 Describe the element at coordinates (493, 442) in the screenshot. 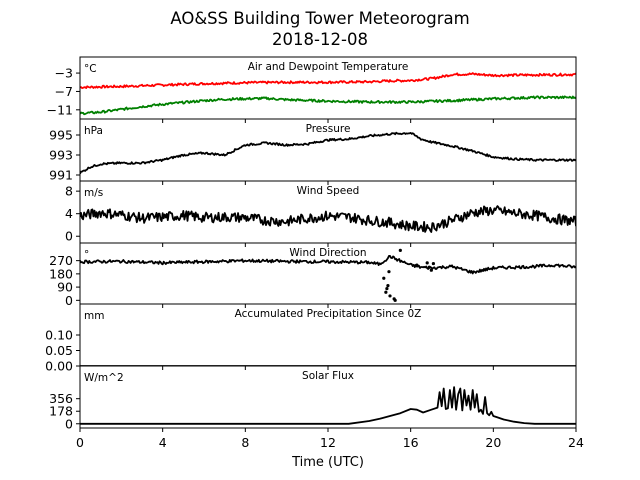

I see `x-tick-label: 20` at that location.